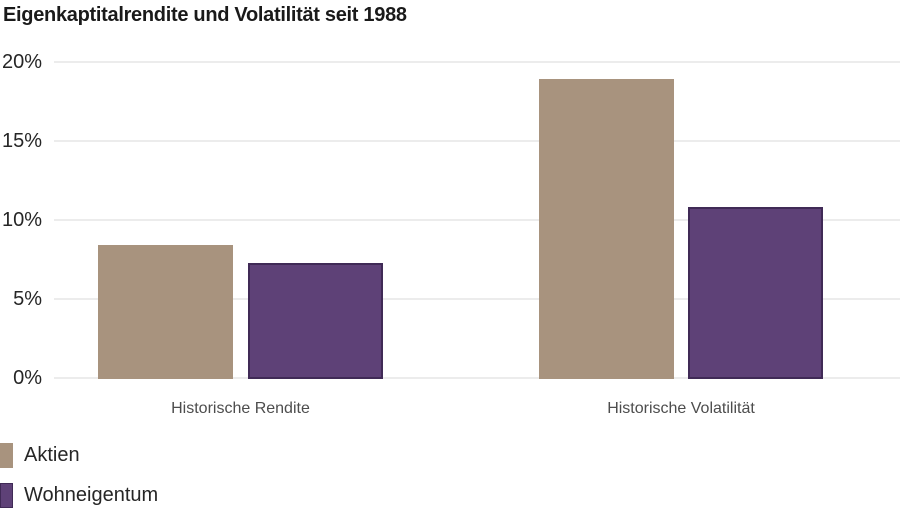 This screenshot has height=509, width=900. Describe the element at coordinates (477, 220) in the screenshot. I see `gridline-10%` at that location.